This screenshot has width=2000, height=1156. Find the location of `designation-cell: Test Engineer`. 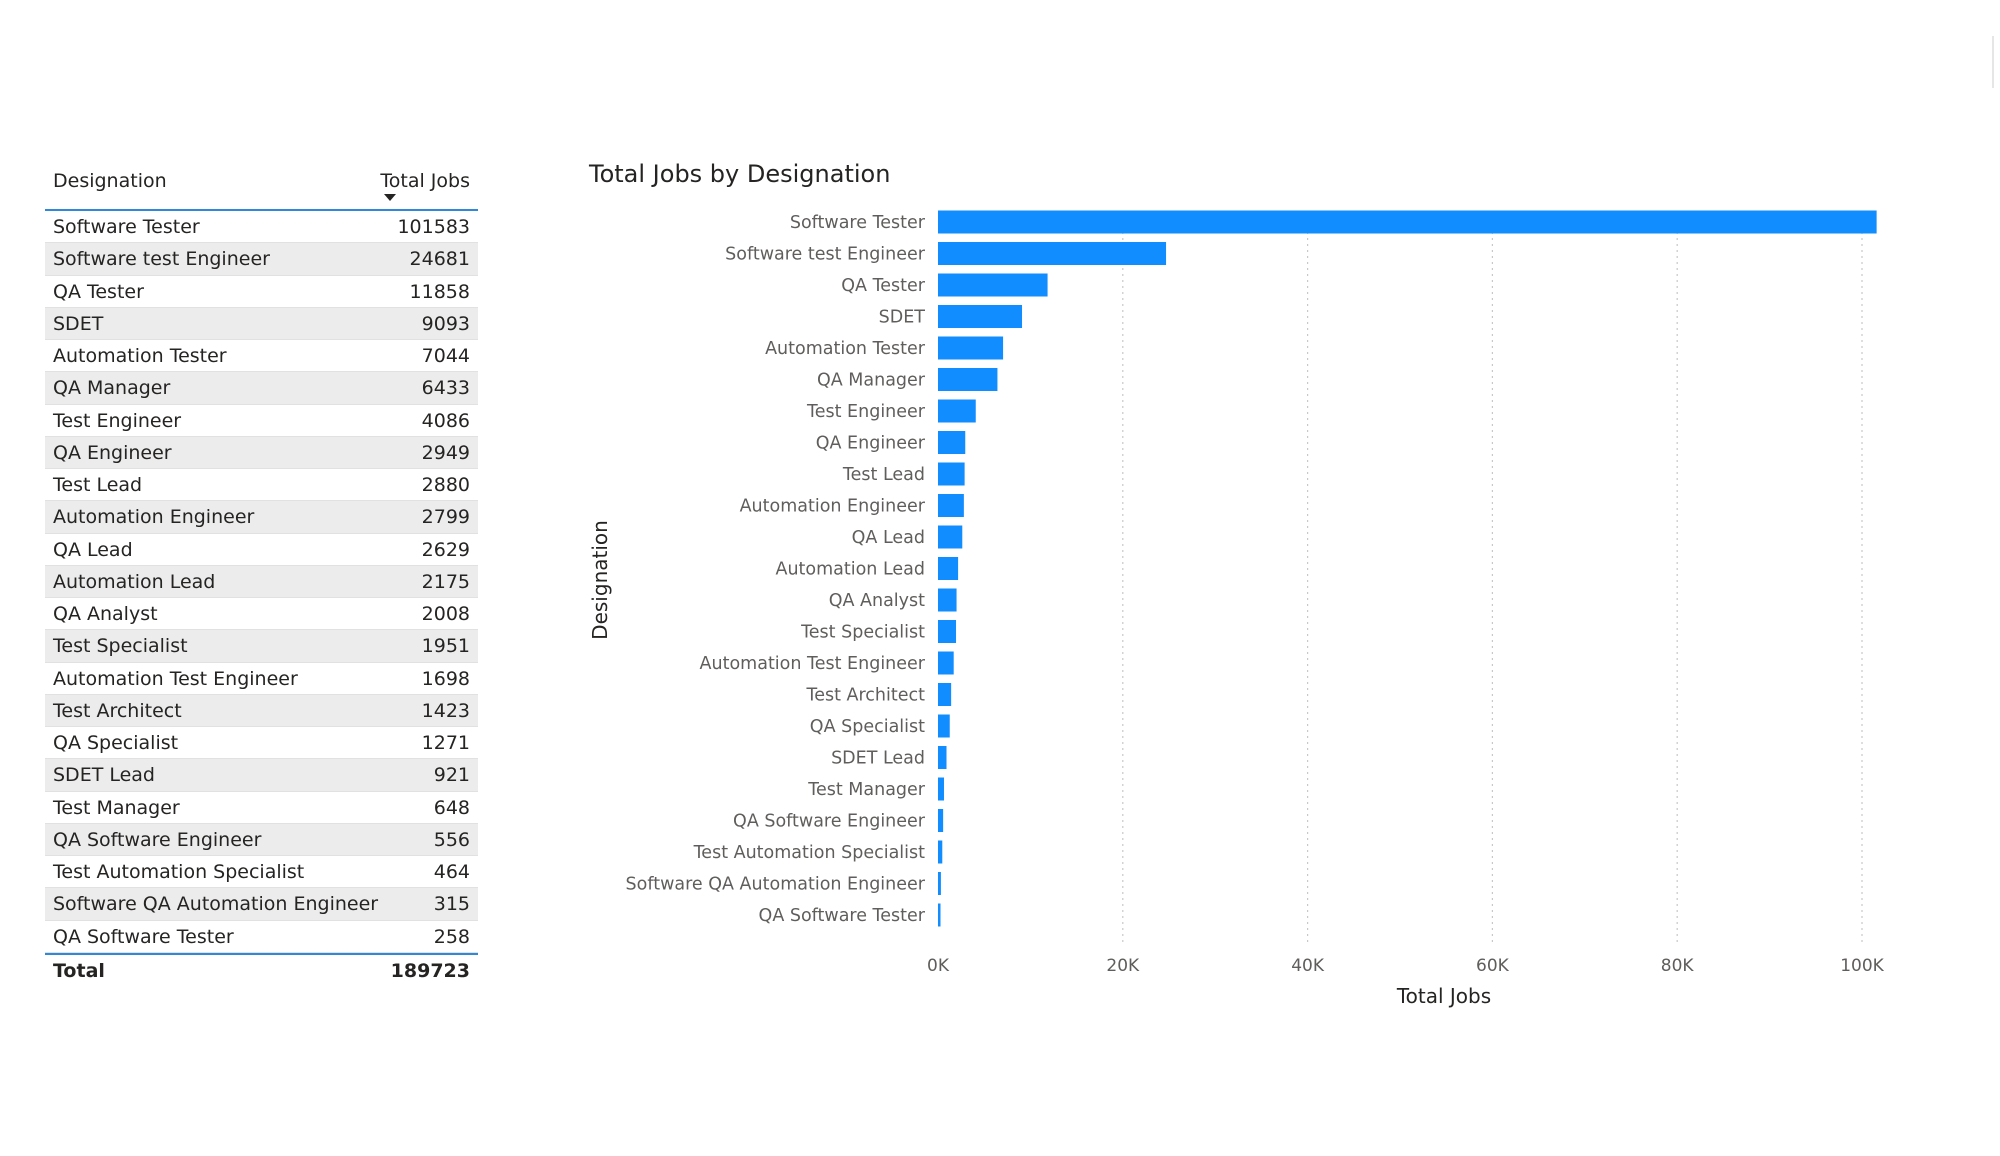

designation-cell: Test Engineer is located at coordinates (117, 420).